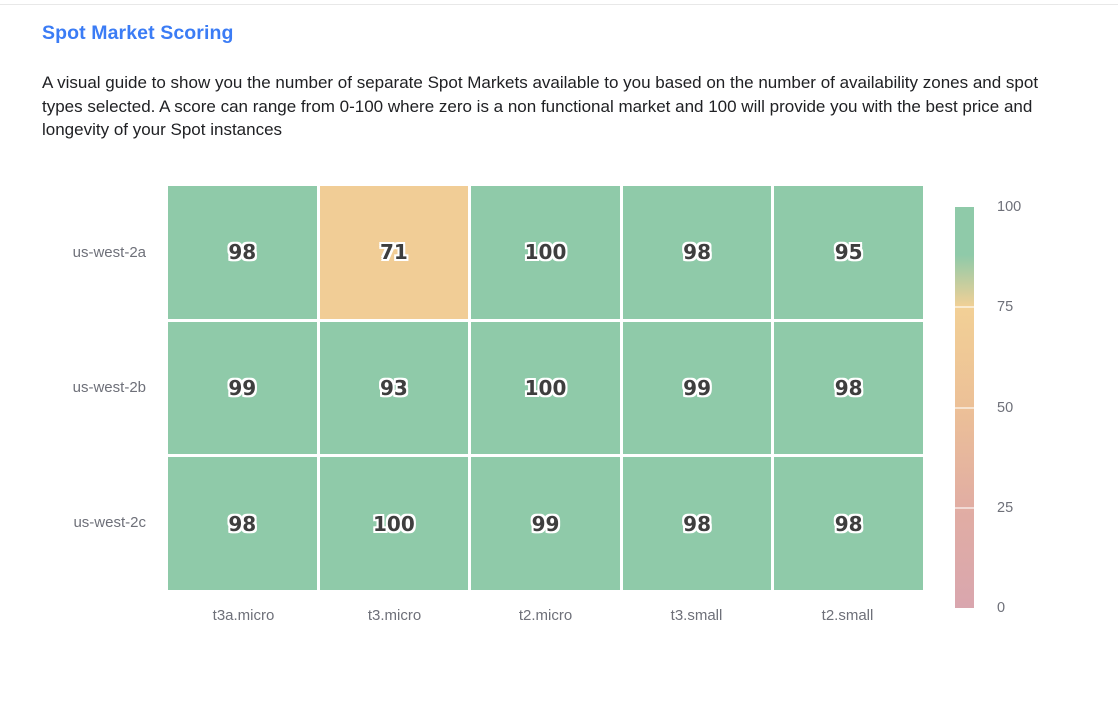 The width and height of the screenshot is (1118, 710). What do you see at coordinates (1005, 407) in the screenshot?
I see `colorbar-tick-label: 50` at bounding box center [1005, 407].